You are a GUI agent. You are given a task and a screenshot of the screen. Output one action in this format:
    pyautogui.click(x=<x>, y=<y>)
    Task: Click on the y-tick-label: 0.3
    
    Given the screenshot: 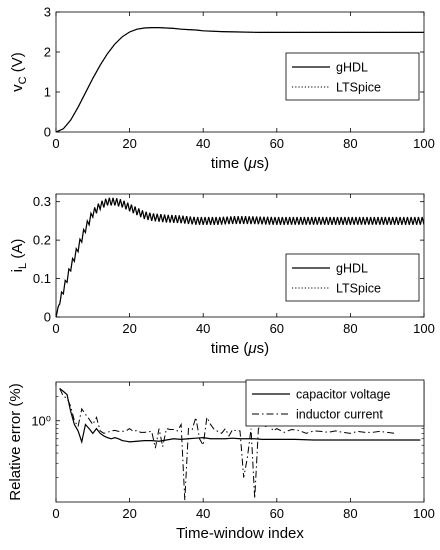 What is the action you would take?
    pyautogui.click(x=42, y=201)
    